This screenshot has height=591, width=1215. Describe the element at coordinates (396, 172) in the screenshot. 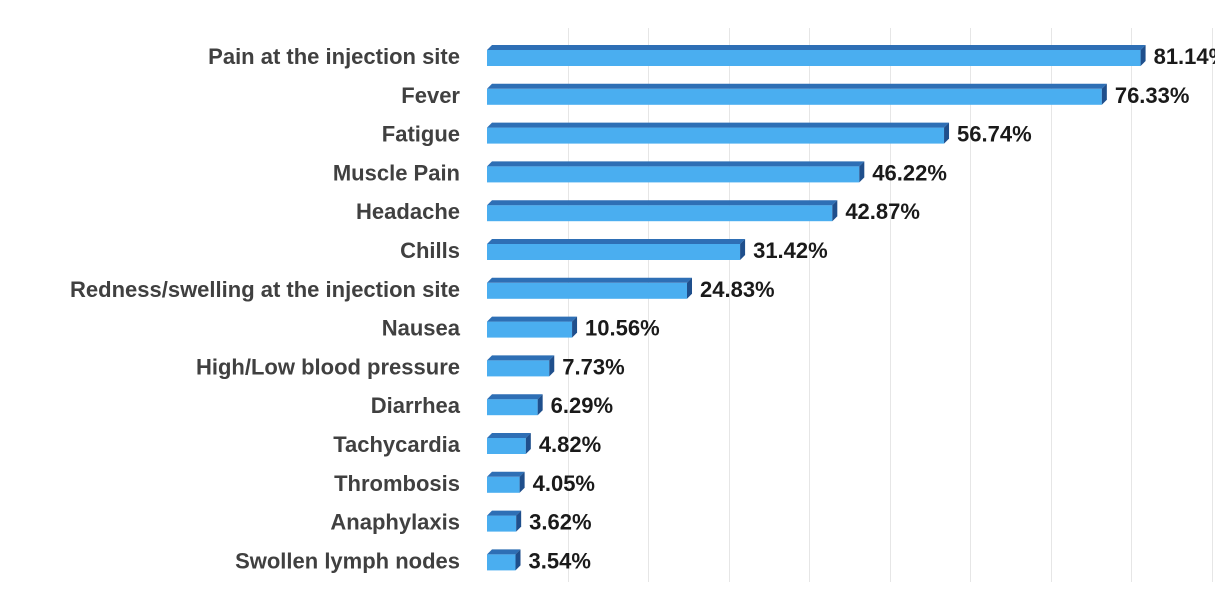

I see `category-label: Muscle Pain` at that location.